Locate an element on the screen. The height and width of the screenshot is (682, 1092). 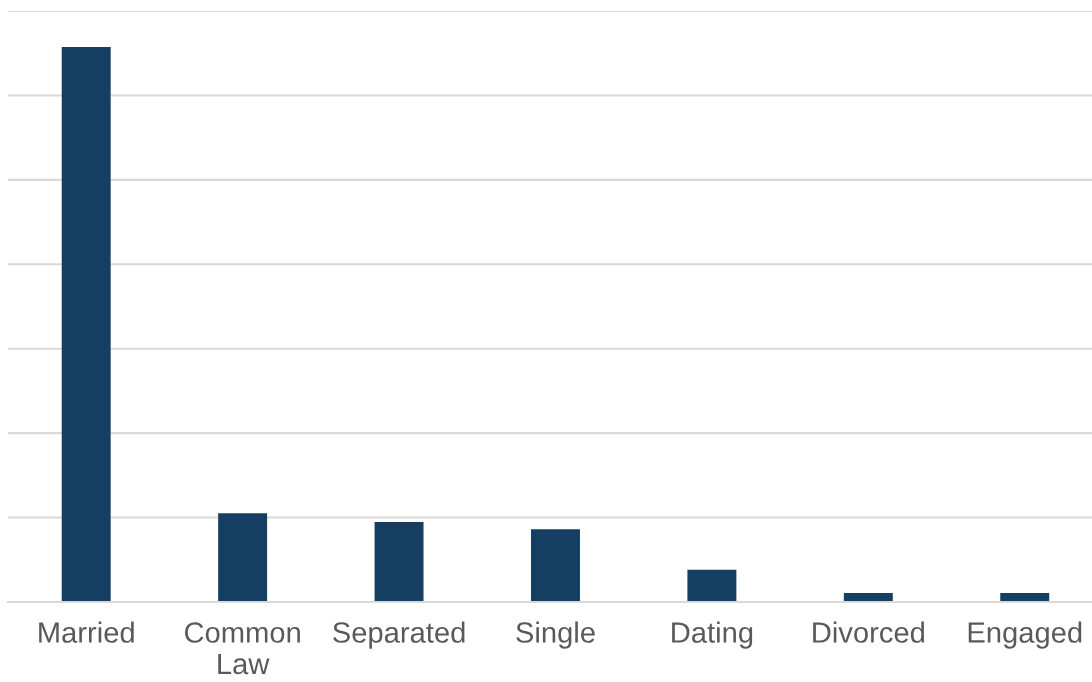
x-tick-label: Common Law is located at coordinates (242, 648).